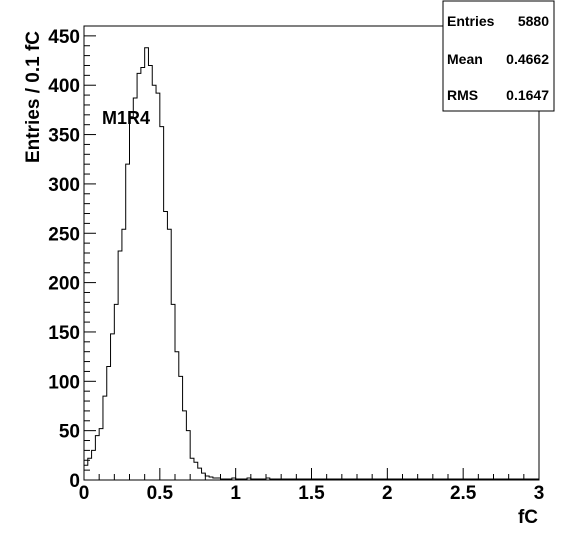 The height and width of the screenshot is (544, 567). I want to click on x-tick-label: 0, so click(84, 493).